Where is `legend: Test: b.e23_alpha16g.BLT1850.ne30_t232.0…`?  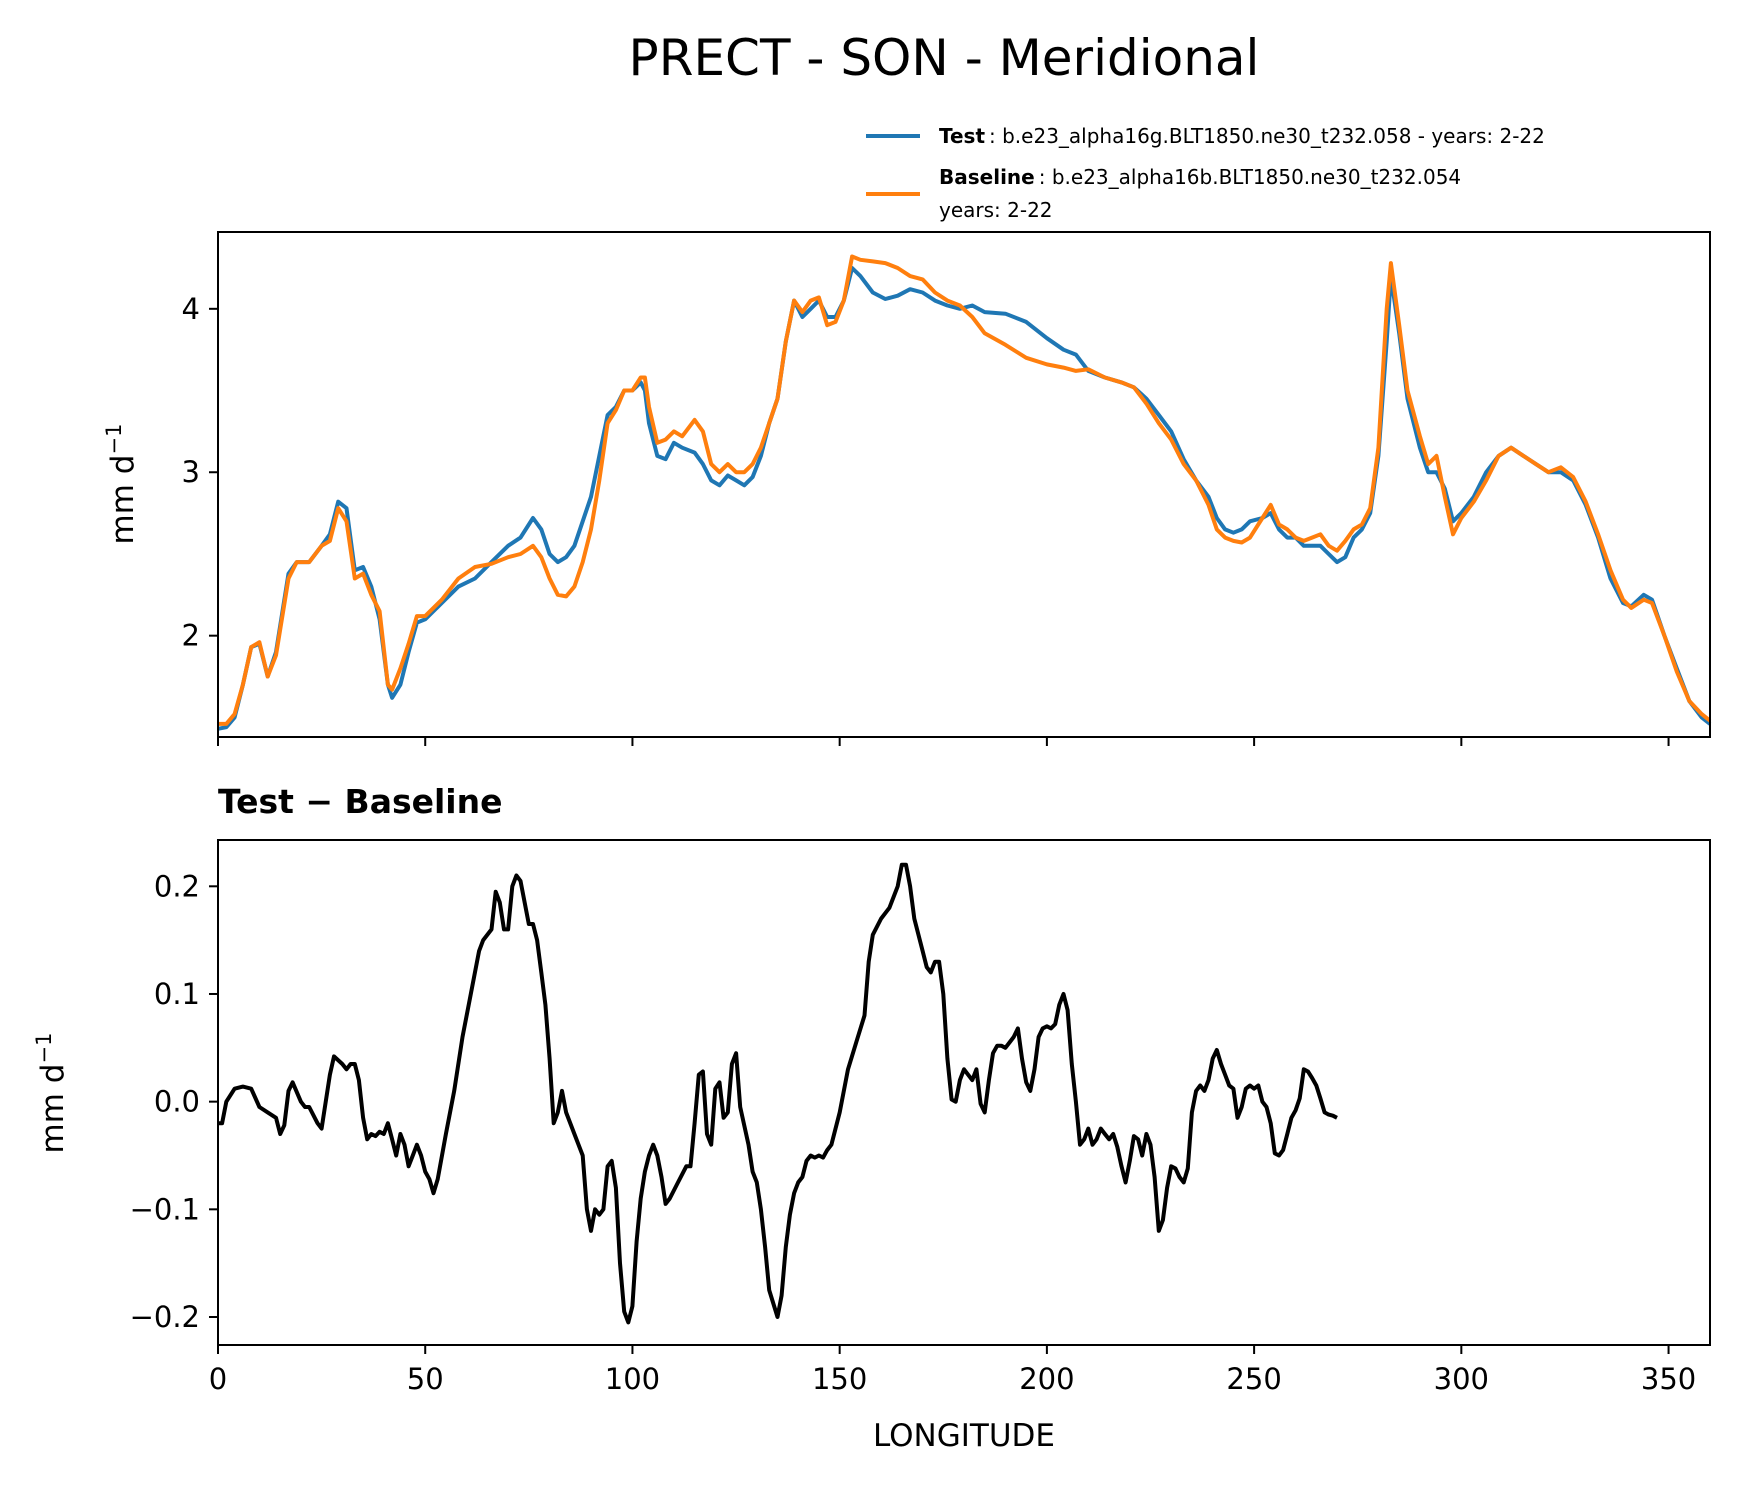 legend: Test: b.e23_alpha16g.BLT1850.ne30_t232.0… is located at coordinates (1205, 173).